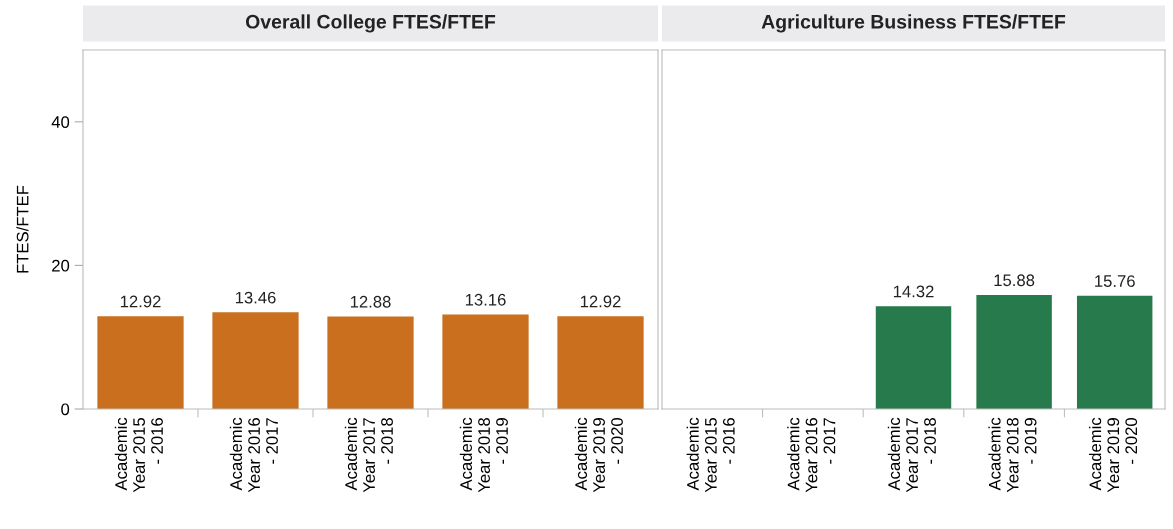 This screenshot has width=1173, height=529. I want to click on data-label: 13.16, so click(485, 299).